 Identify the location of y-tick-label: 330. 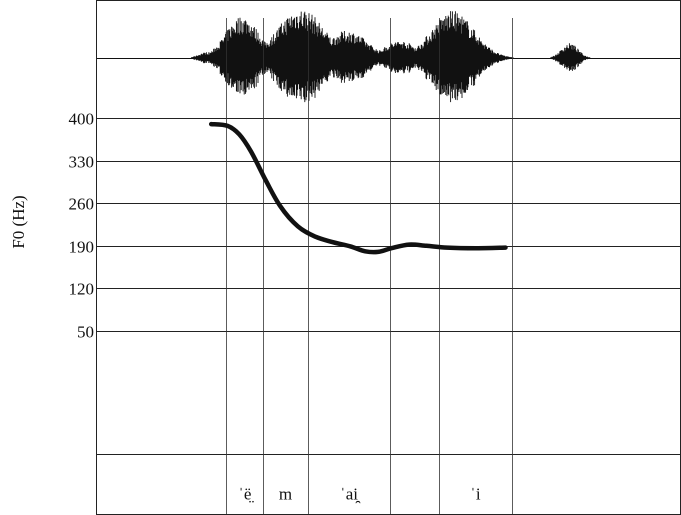
(82, 162).